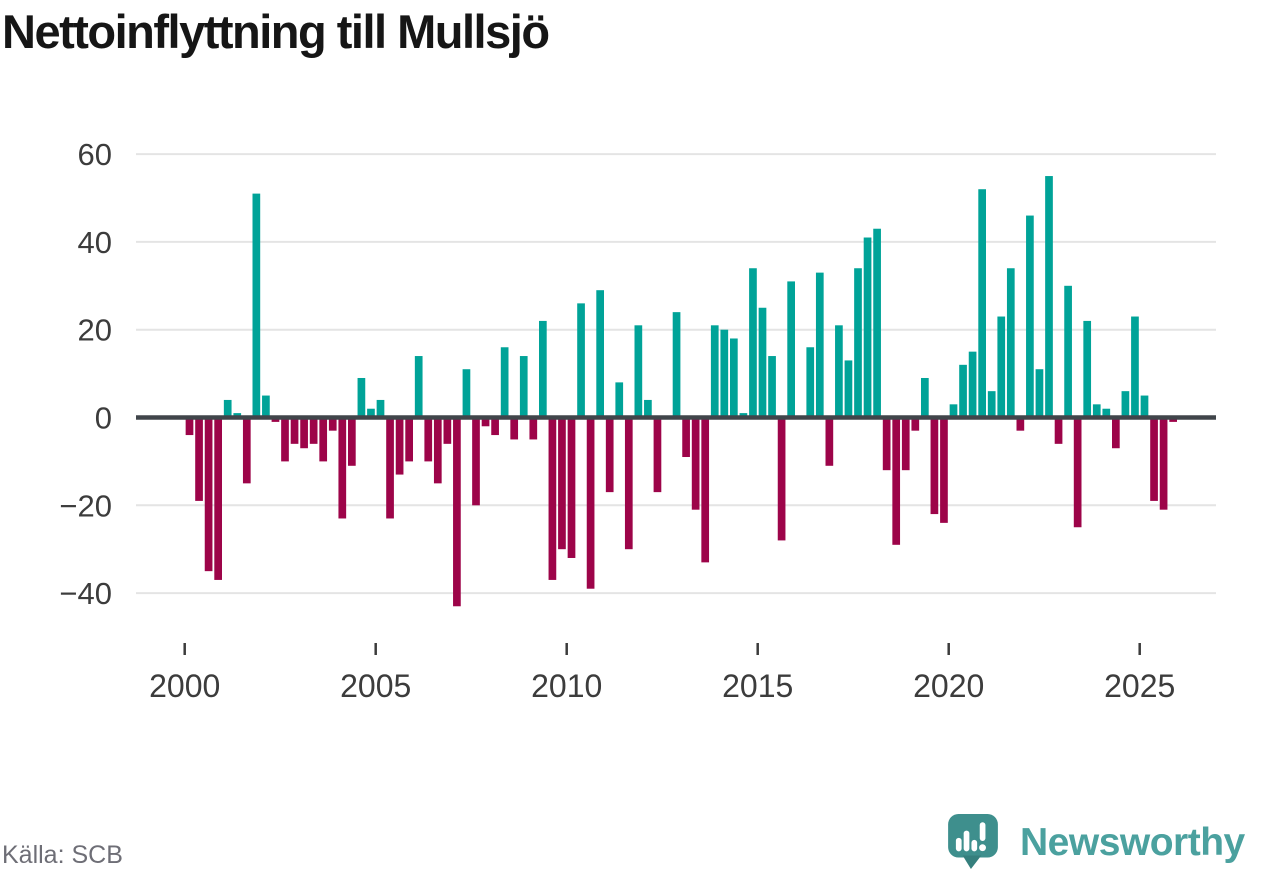  I want to click on x-axis-label: 2020, so click(948, 686).